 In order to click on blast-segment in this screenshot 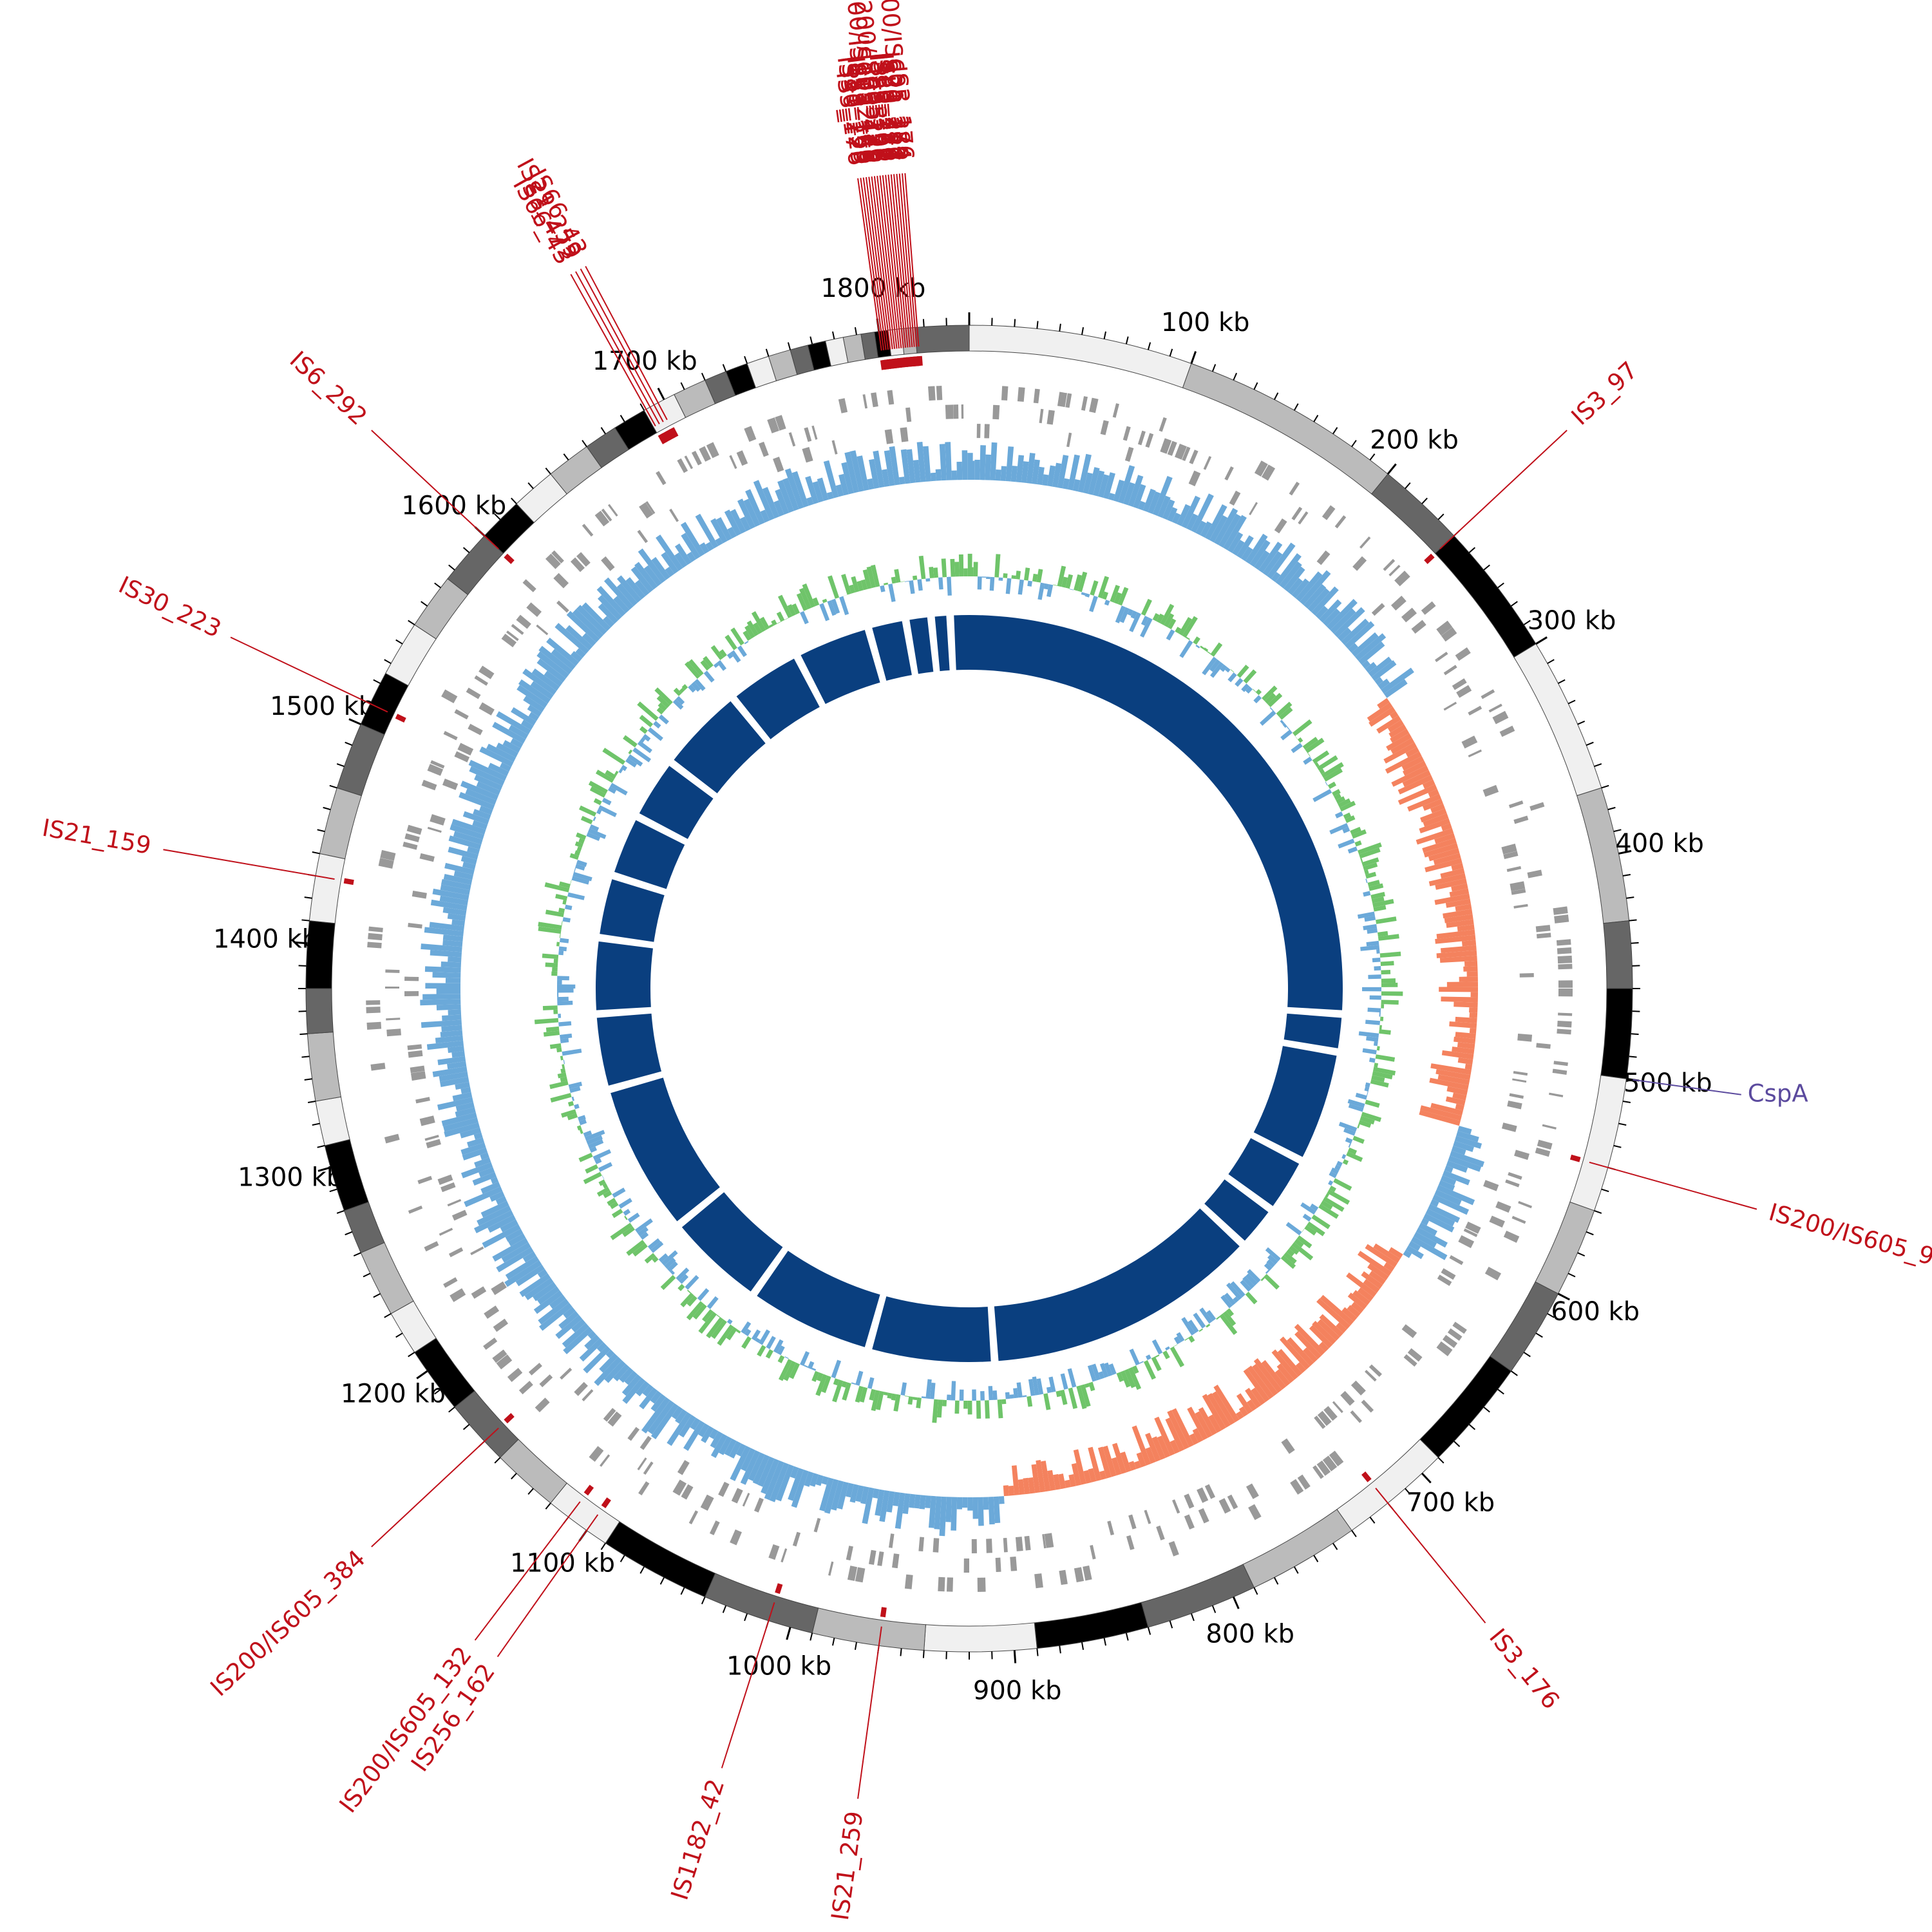, I will do `click(962, 642)`.